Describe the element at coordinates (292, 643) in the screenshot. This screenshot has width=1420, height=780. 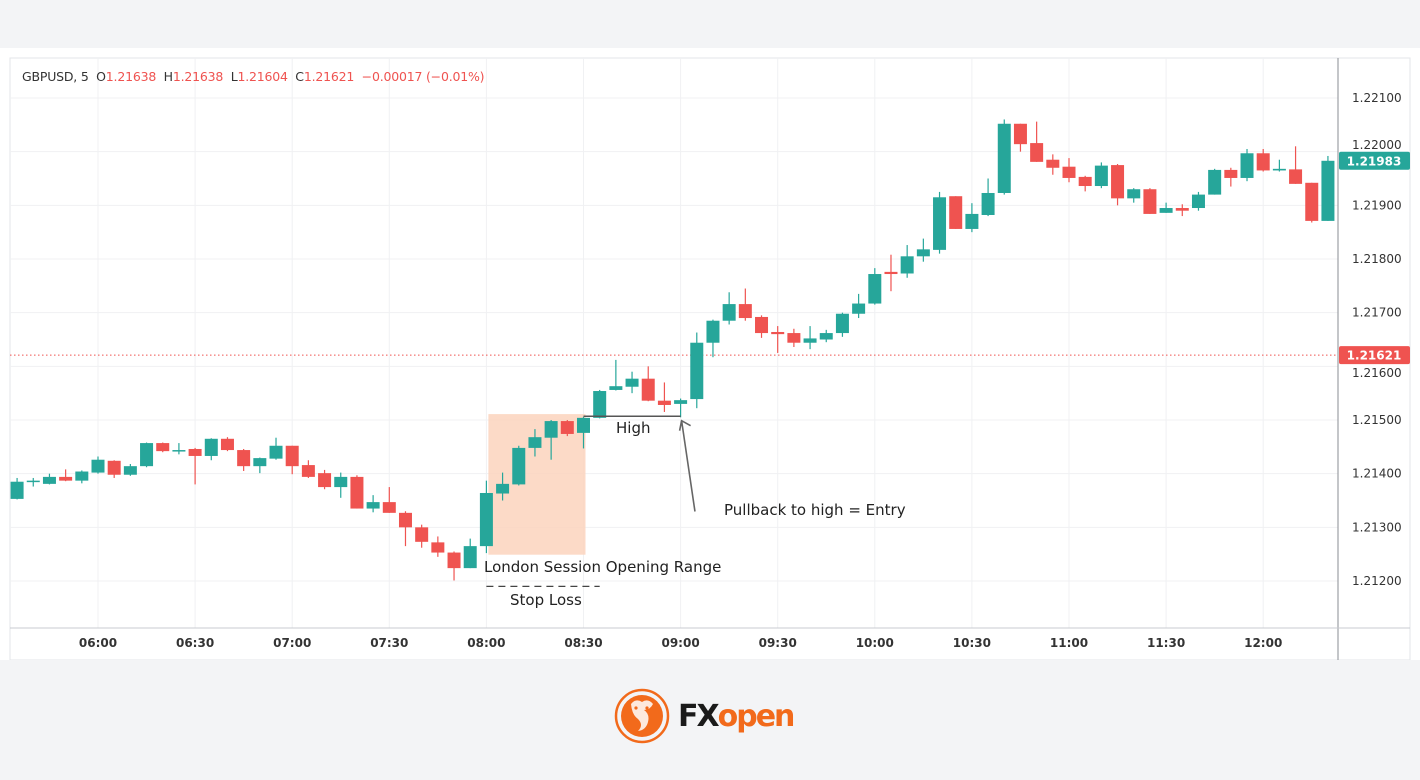
I see `x-tick-label: 07:00` at that location.